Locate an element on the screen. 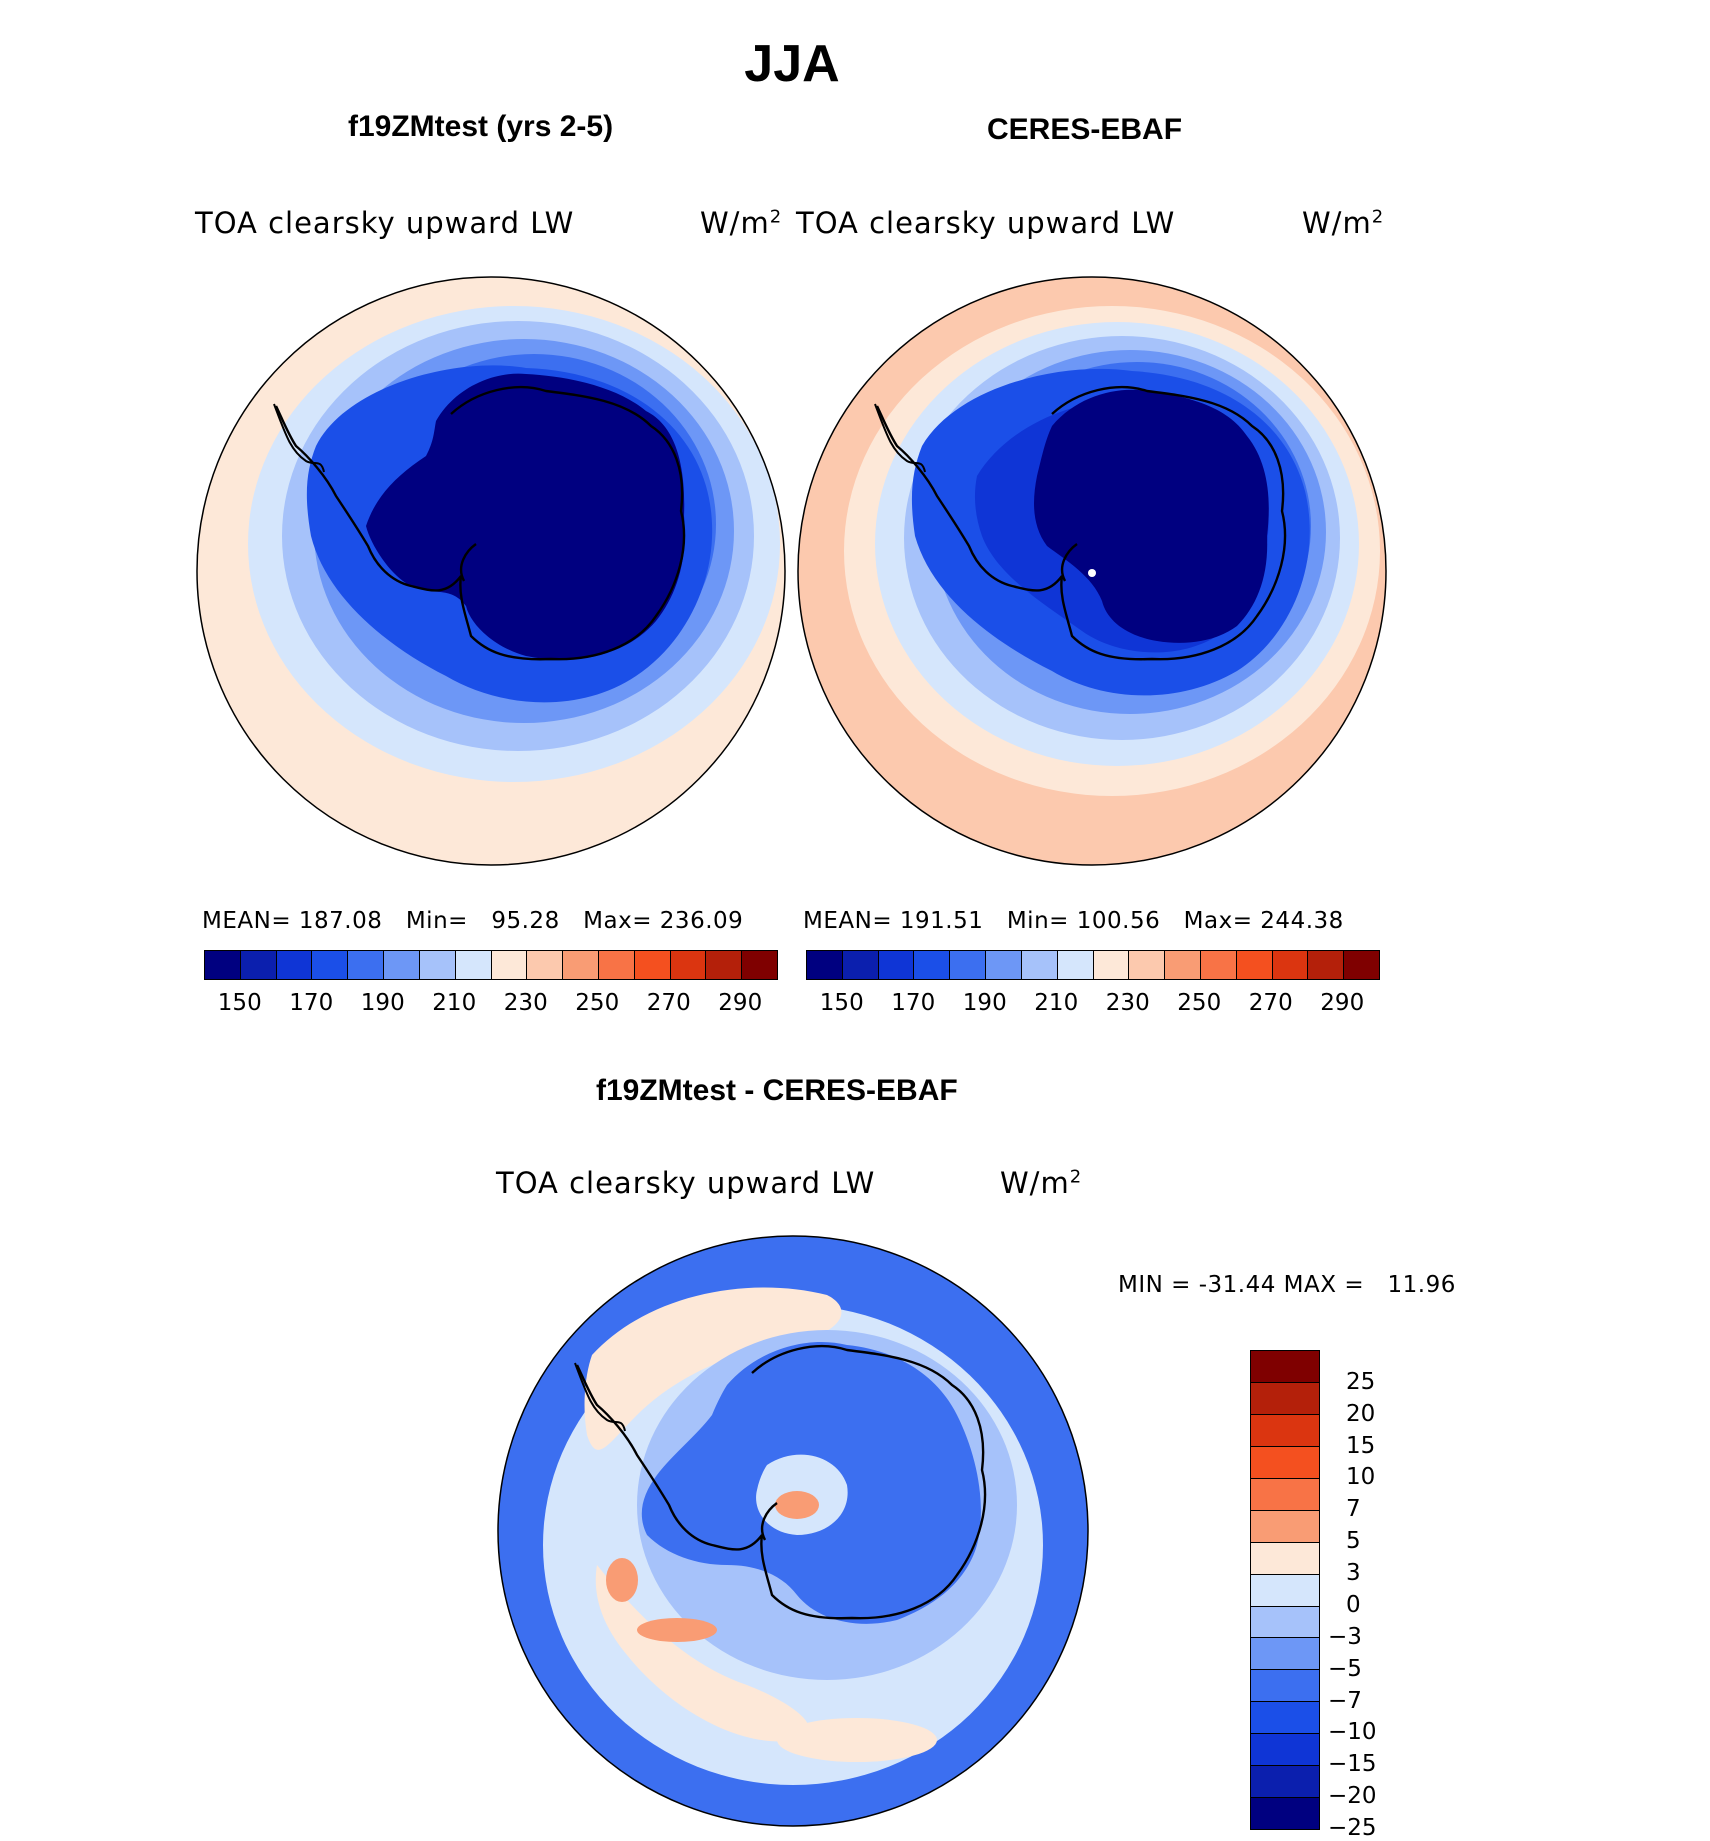 This screenshot has height=1841, width=1710. main-title: JJA is located at coordinates (792, 64).